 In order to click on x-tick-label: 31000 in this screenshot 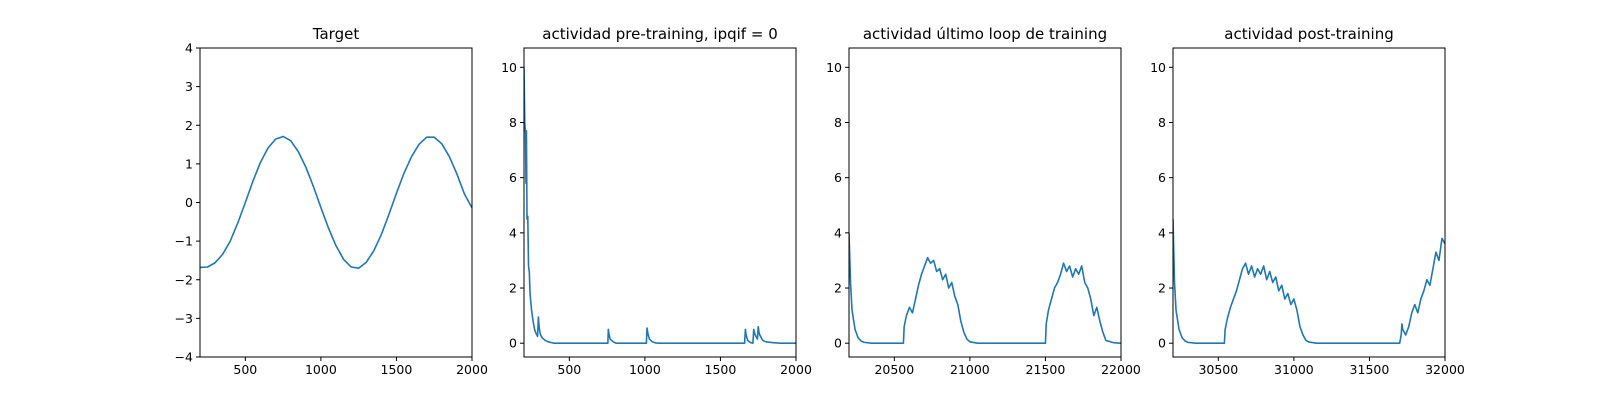, I will do `click(1294, 369)`.